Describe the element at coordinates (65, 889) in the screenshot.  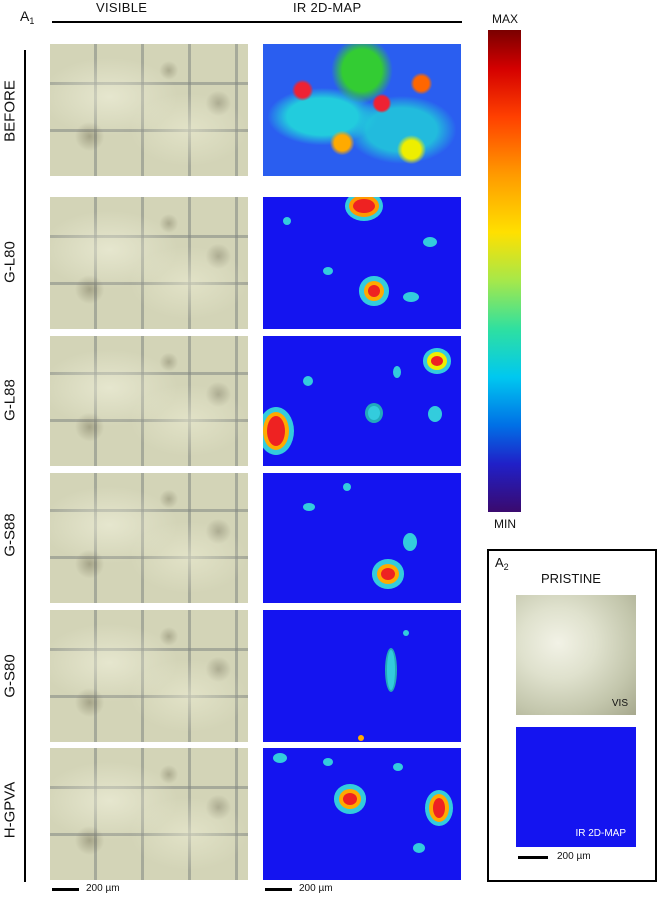
I see `scale-bar-visible` at that location.